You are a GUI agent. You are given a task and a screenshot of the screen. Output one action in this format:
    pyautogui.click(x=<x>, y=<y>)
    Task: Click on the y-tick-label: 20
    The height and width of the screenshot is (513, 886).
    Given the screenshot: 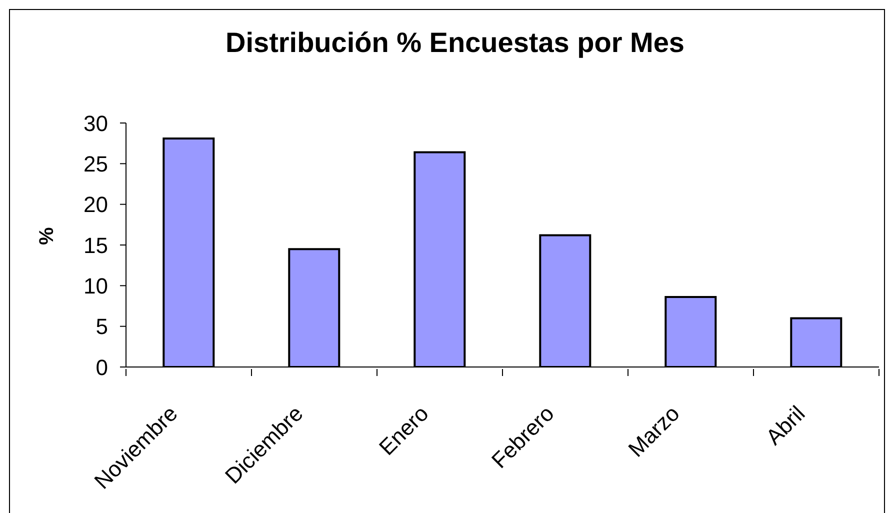 What is the action you would take?
    pyautogui.click(x=96, y=205)
    